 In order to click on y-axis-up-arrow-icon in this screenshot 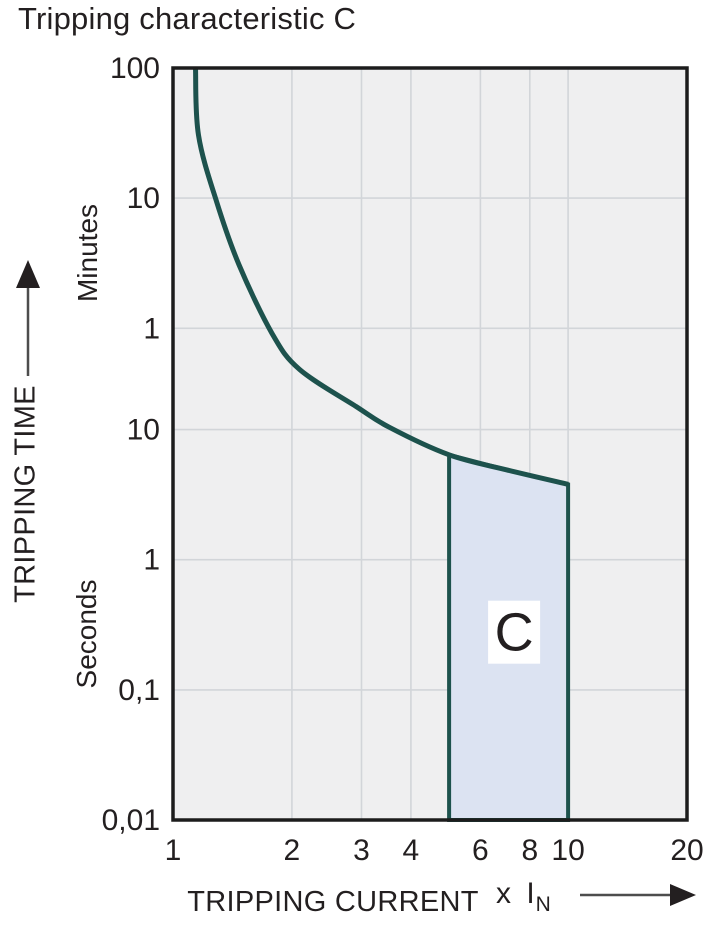, I will do `click(28, 318)`.